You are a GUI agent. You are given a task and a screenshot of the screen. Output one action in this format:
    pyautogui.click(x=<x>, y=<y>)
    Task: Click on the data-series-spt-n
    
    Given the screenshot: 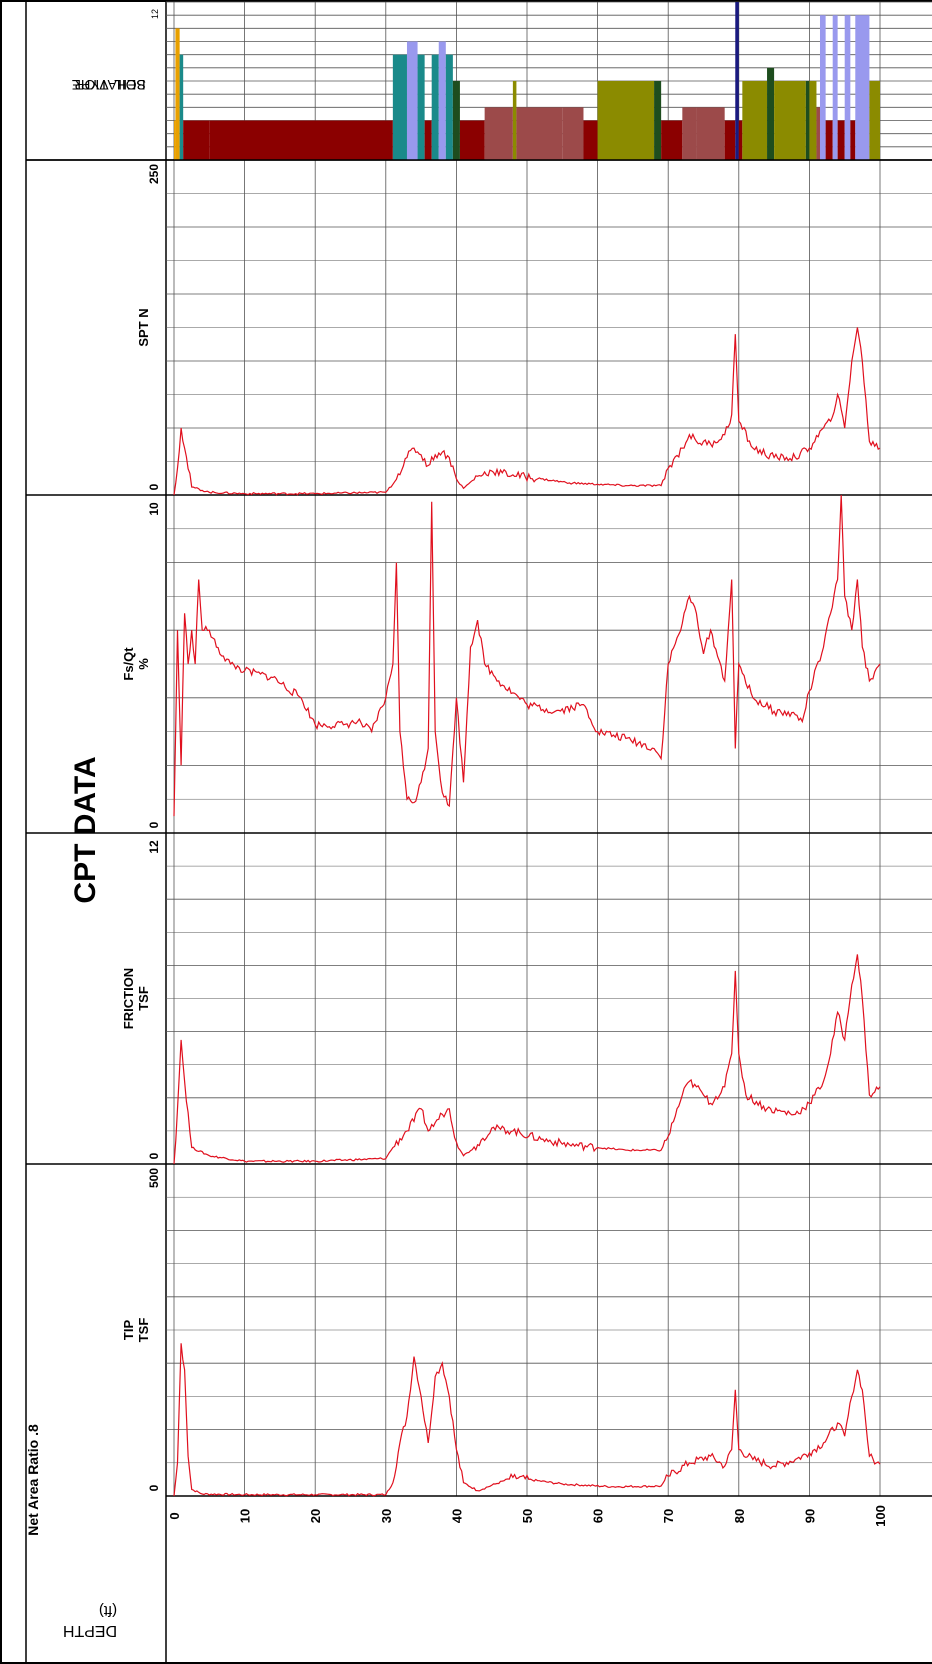 What is the action you would take?
    pyautogui.click(x=527, y=411)
    